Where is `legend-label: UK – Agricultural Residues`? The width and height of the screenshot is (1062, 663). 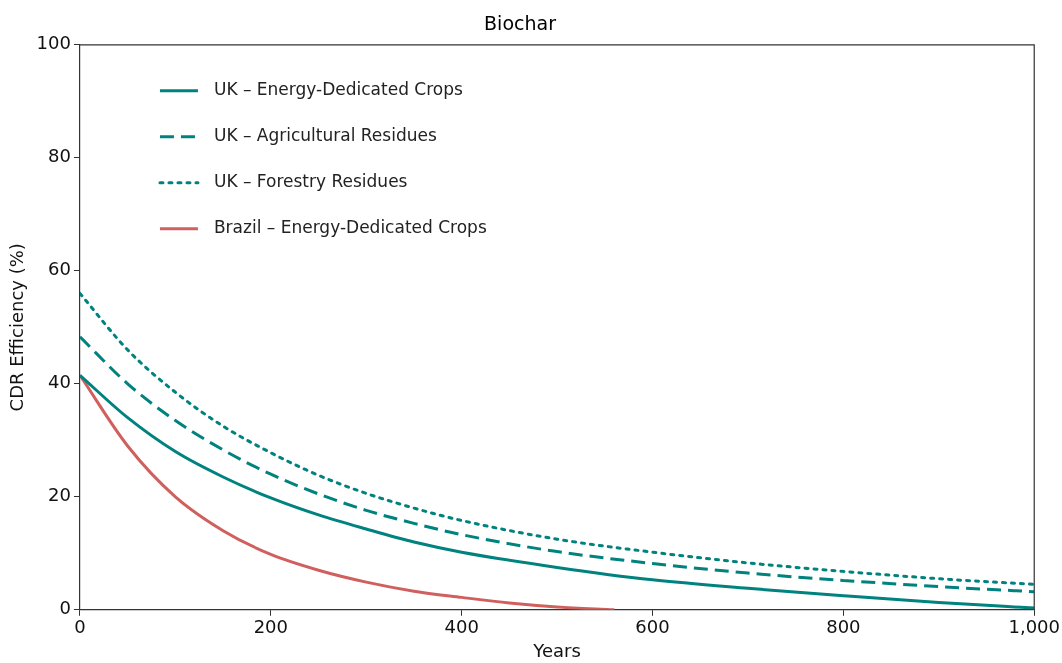
legend-label: UK – Agricultural Residues is located at coordinates (325, 135).